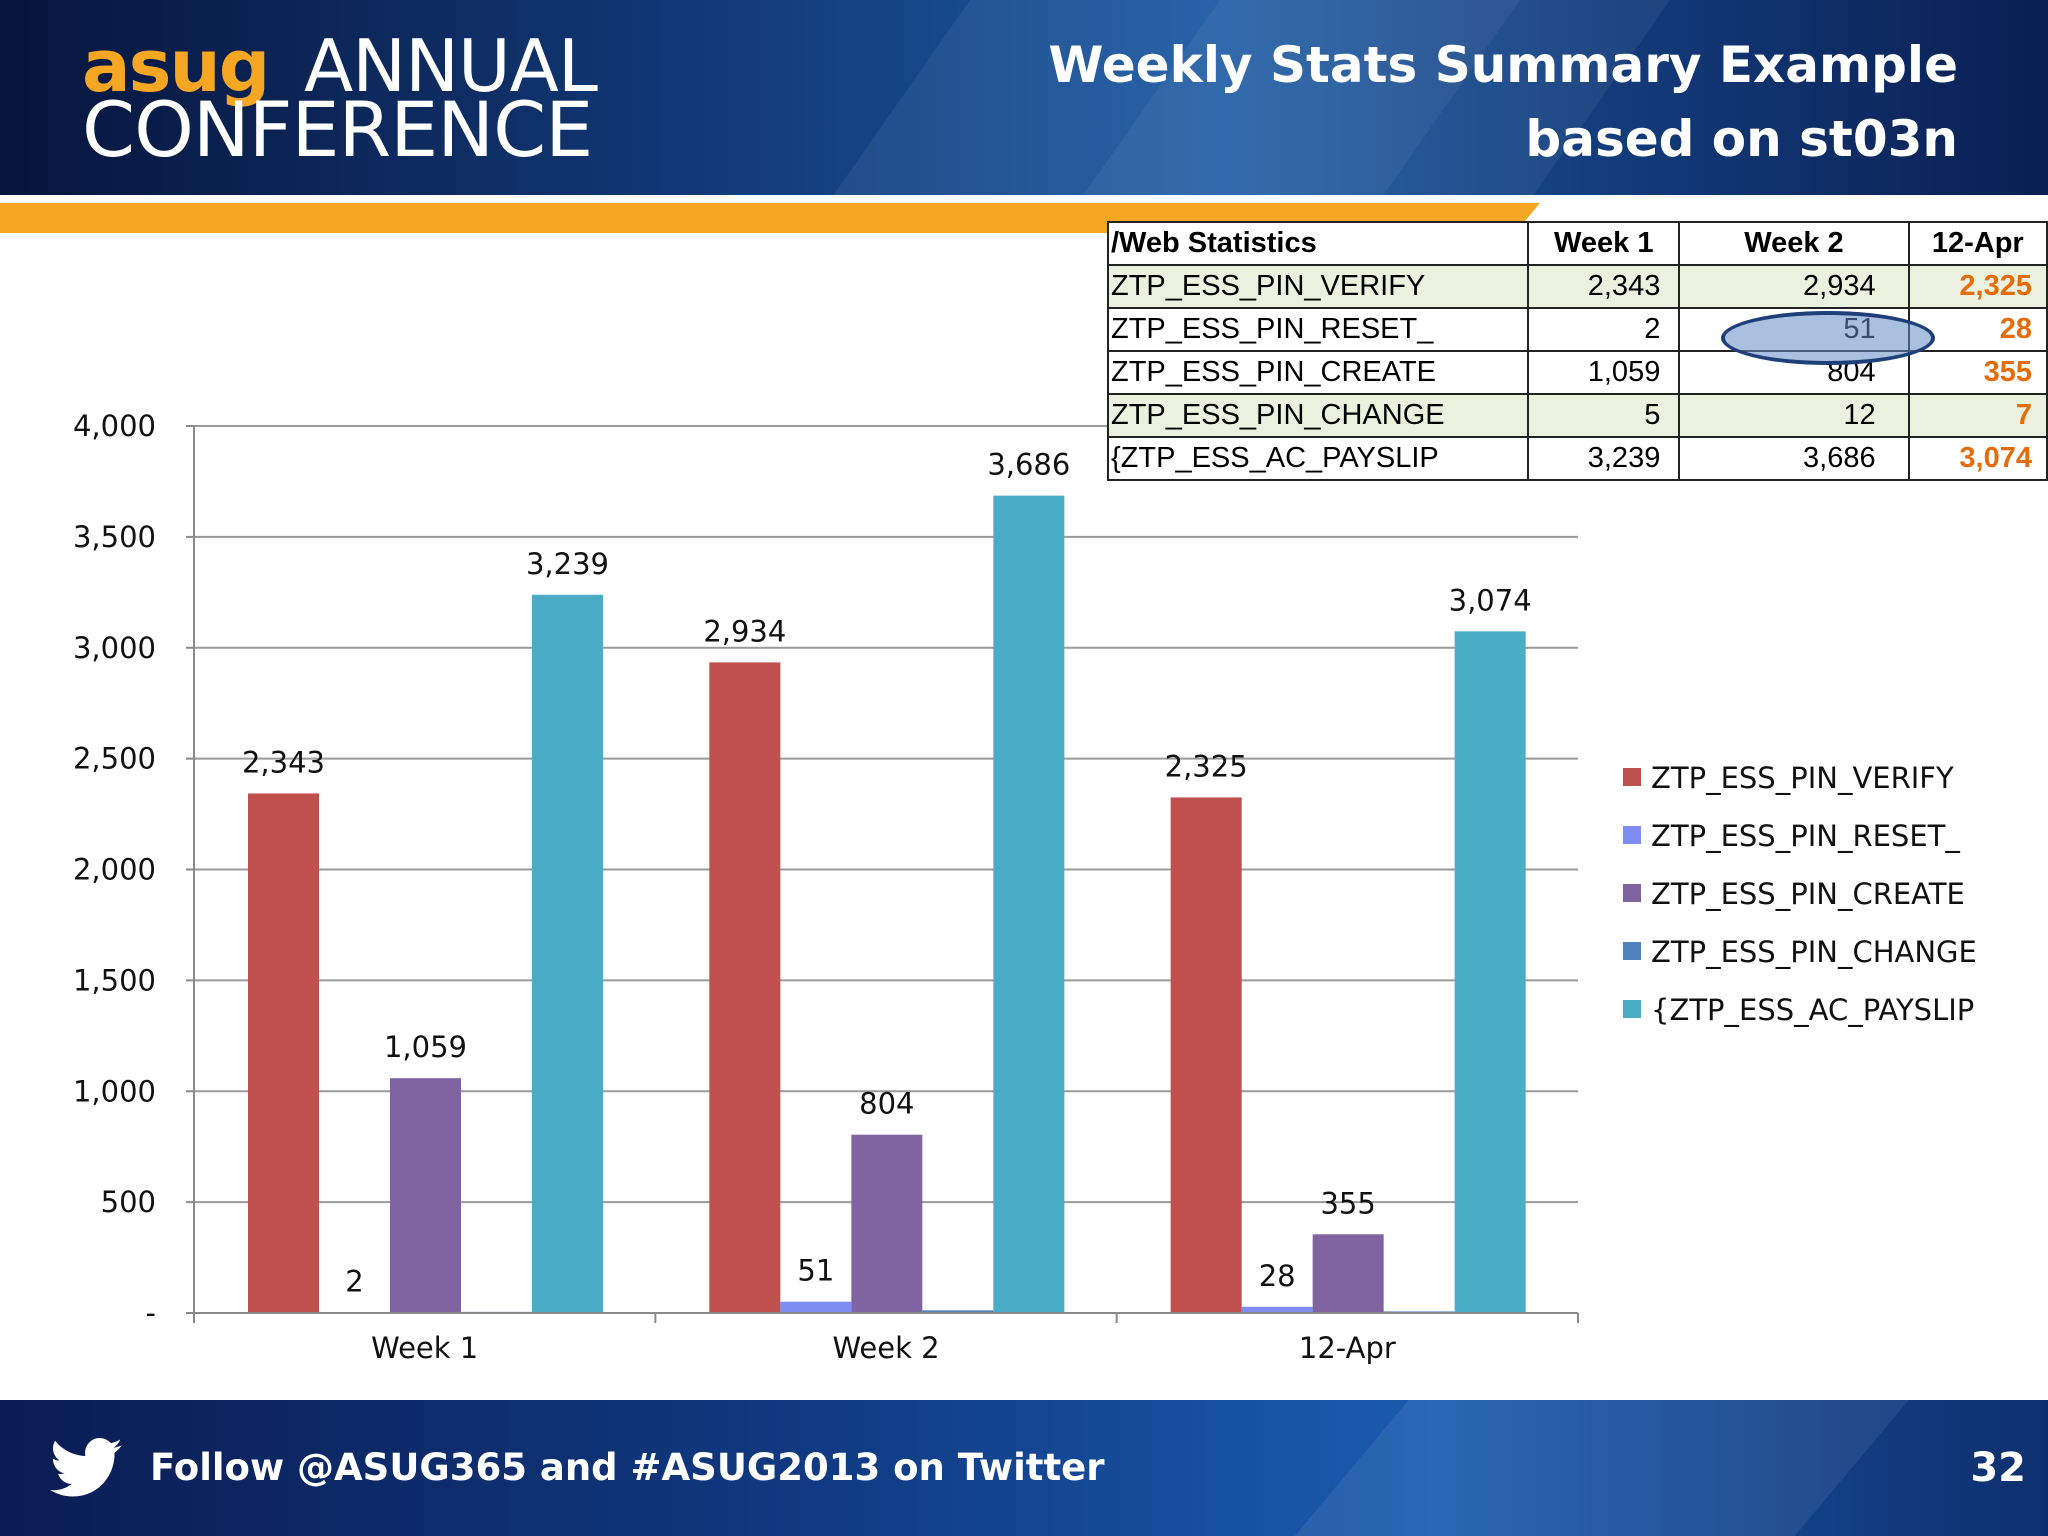 The width and height of the screenshot is (2048, 1536). What do you see at coordinates (1604, 415) in the screenshot?
I see `table-cell: 5` at bounding box center [1604, 415].